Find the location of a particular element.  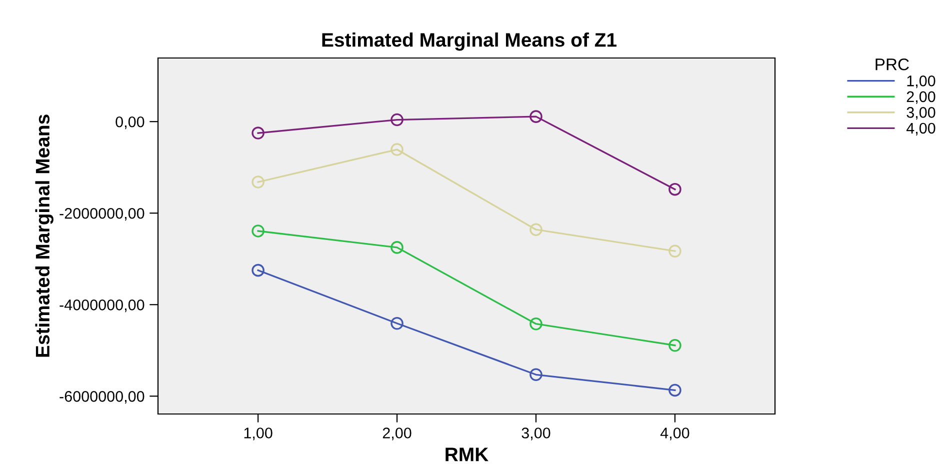

legend-label: 3,00 is located at coordinates (921, 113).